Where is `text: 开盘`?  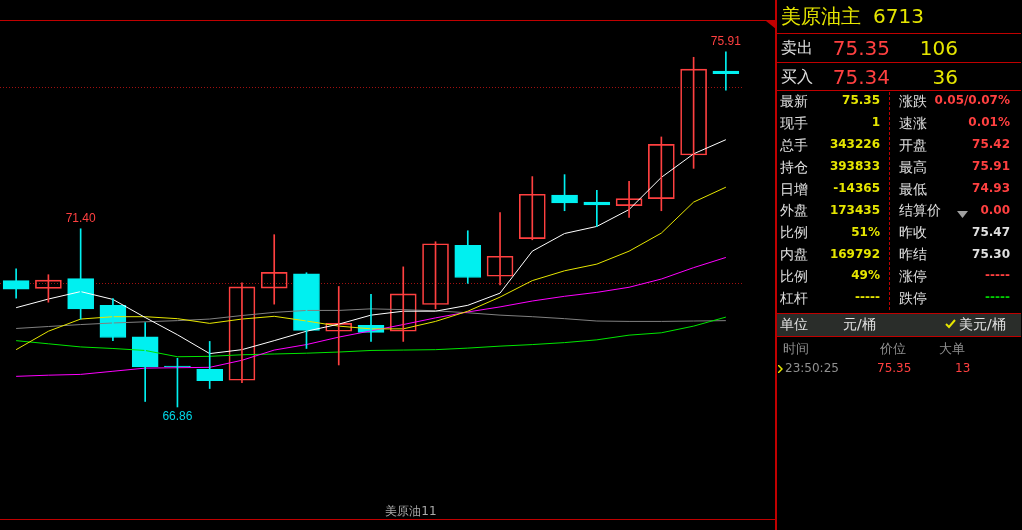
text: 开盘 is located at coordinates (913, 144).